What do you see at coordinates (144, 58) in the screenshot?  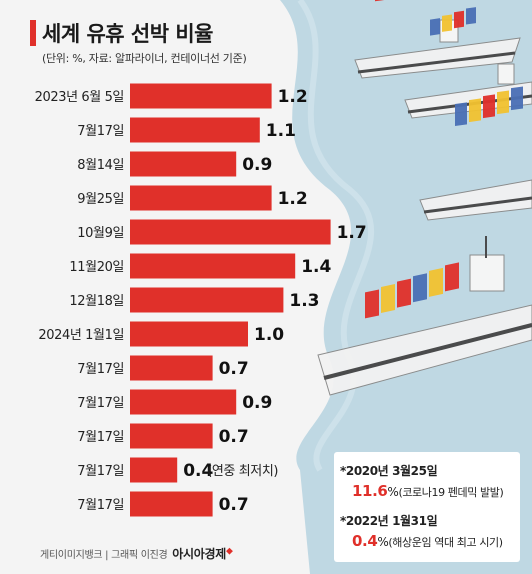 I see `chart-subtitle: (단위: %, 자료: 알파라이너, 컨테이너선 기준)` at bounding box center [144, 58].